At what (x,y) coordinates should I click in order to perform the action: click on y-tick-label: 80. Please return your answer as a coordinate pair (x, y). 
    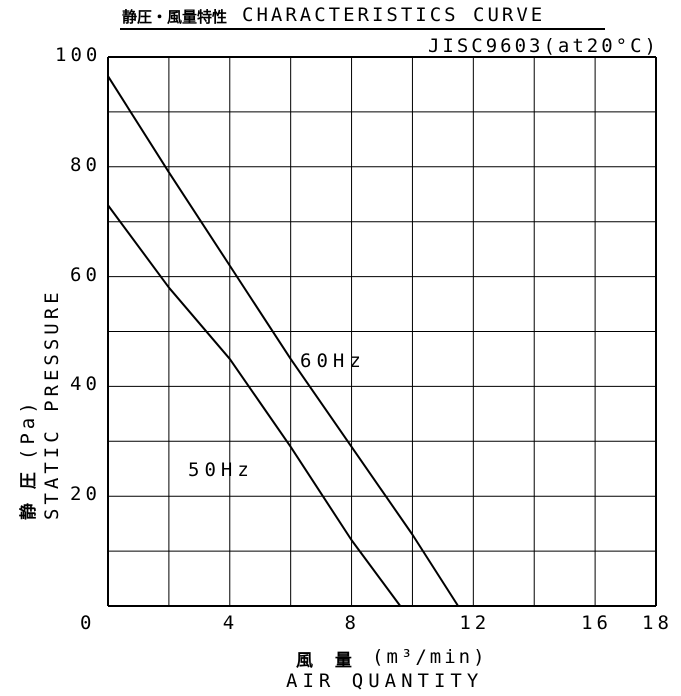
    Looking at the image, I should click on (85, 164).